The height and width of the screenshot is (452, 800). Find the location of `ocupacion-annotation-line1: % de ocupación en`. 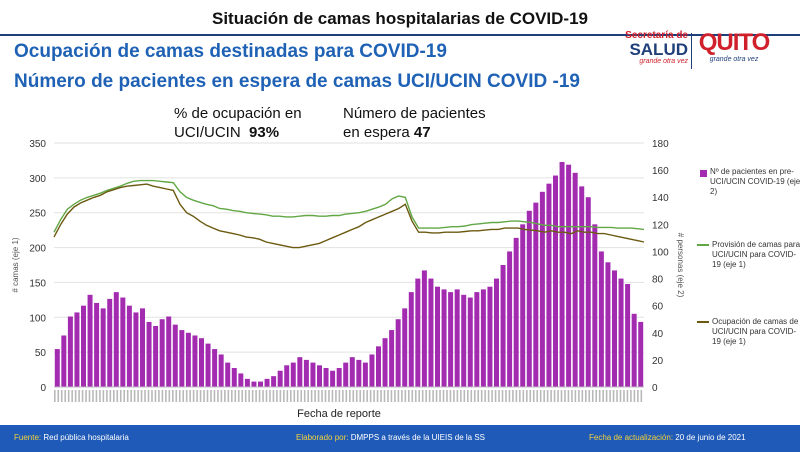

ocupacion-annotation-line1: % de ocupación en is located at coordinates (238, 113).